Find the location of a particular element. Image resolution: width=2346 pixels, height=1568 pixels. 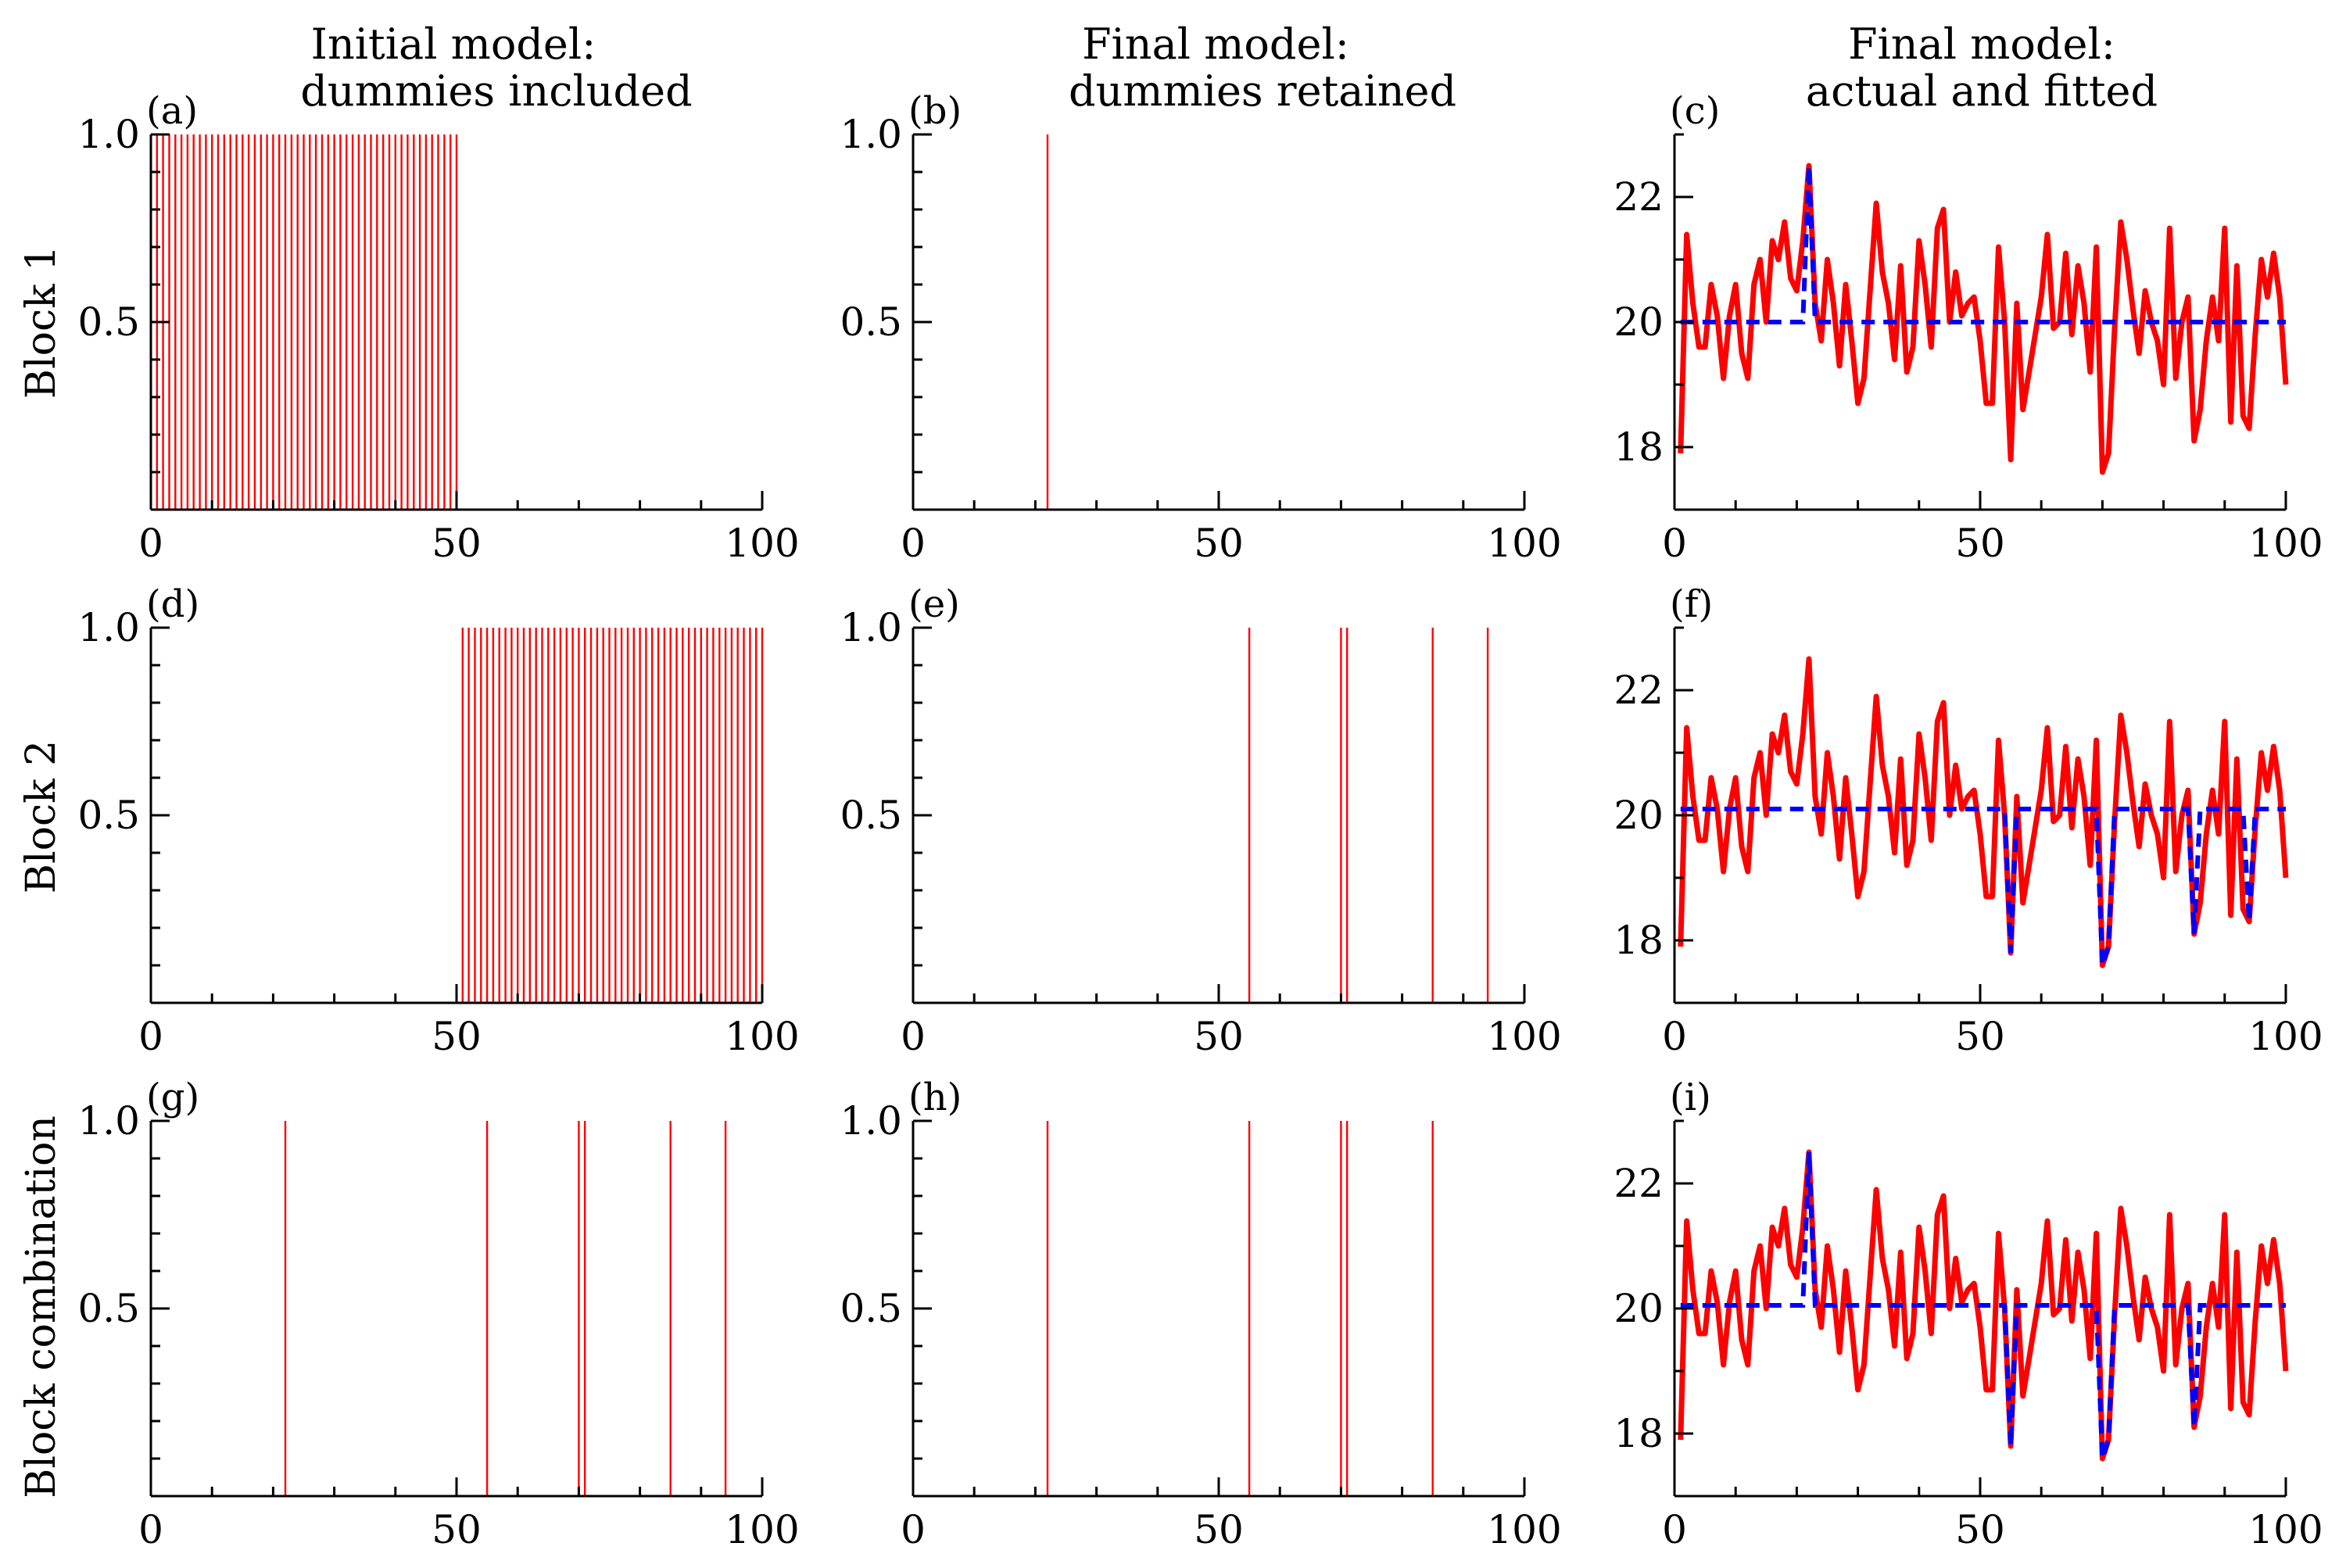

panel-f: (f) 0 50 100 18 20 22 is located at coordinates (1968, 820).